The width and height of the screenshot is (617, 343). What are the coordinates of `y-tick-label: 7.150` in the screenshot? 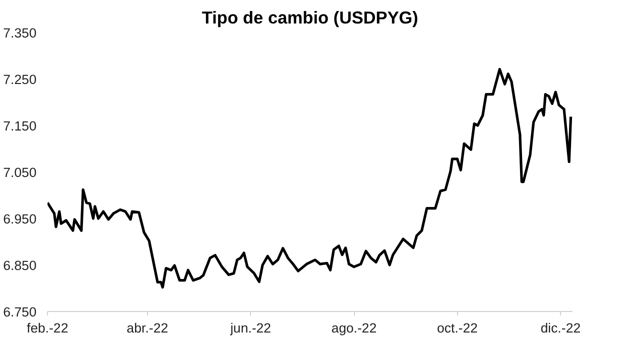 It's located at (20, 126).